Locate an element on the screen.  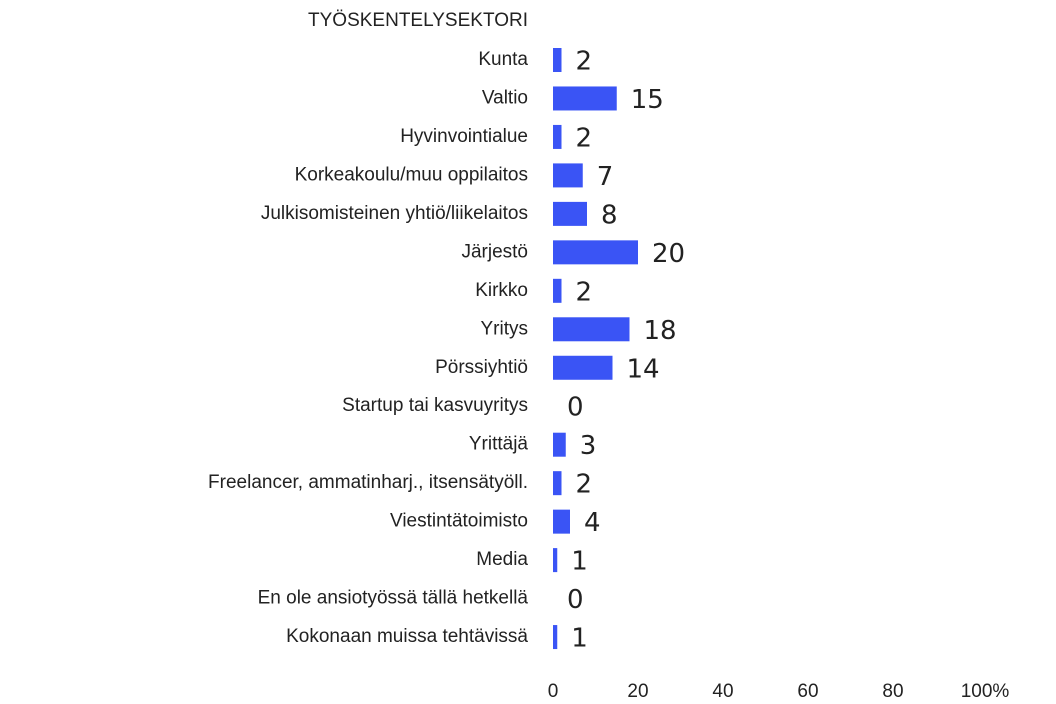
category-label: Valtio is located at coordinates (505, 97).